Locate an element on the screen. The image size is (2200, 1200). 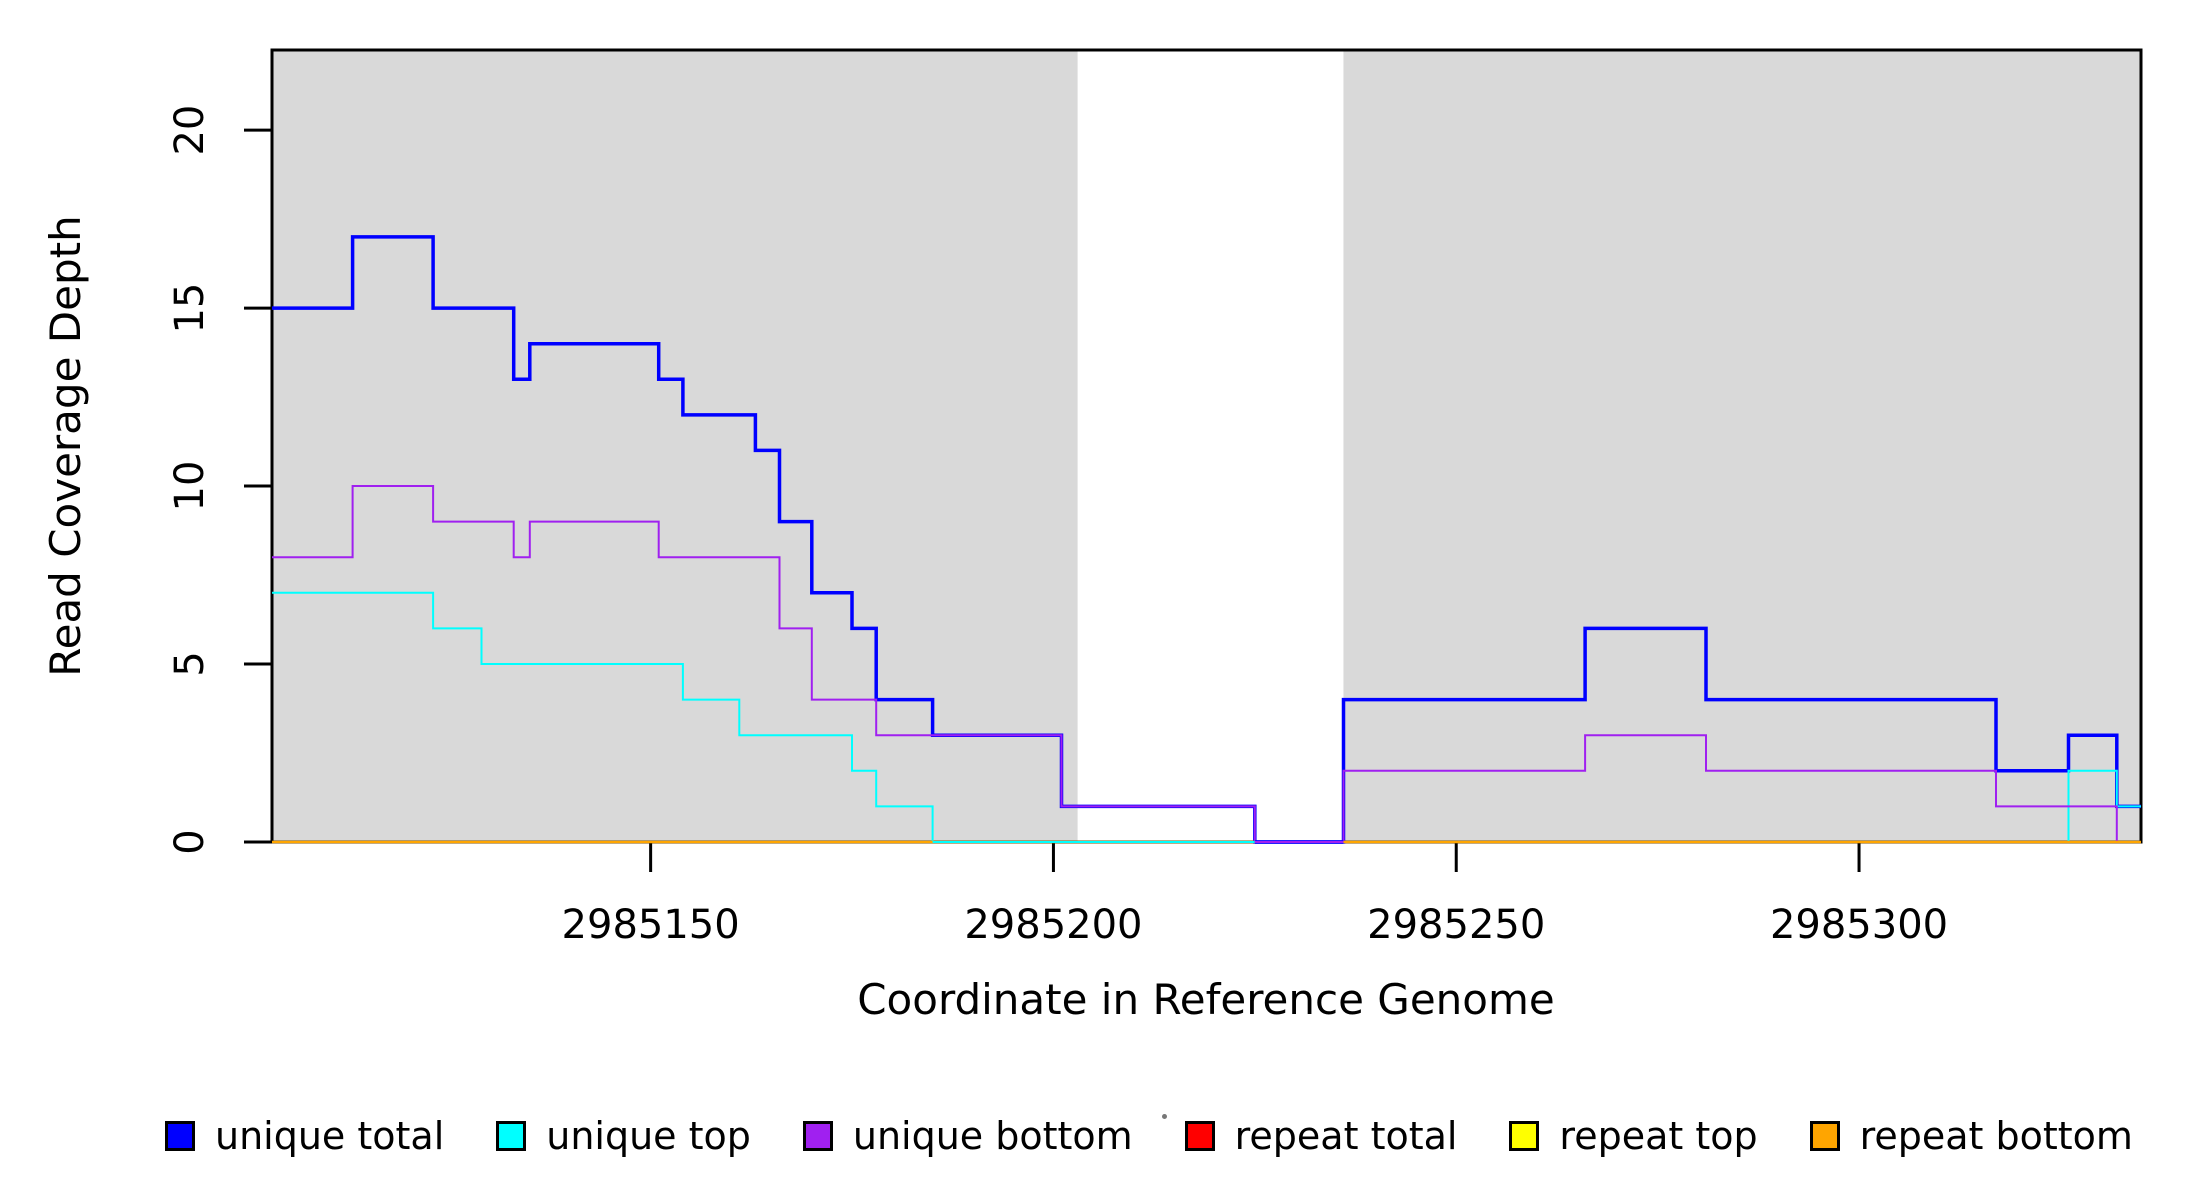
x-axis: 2985150 2985200 2985250 2985300 is located at coordinates (1255, 895).